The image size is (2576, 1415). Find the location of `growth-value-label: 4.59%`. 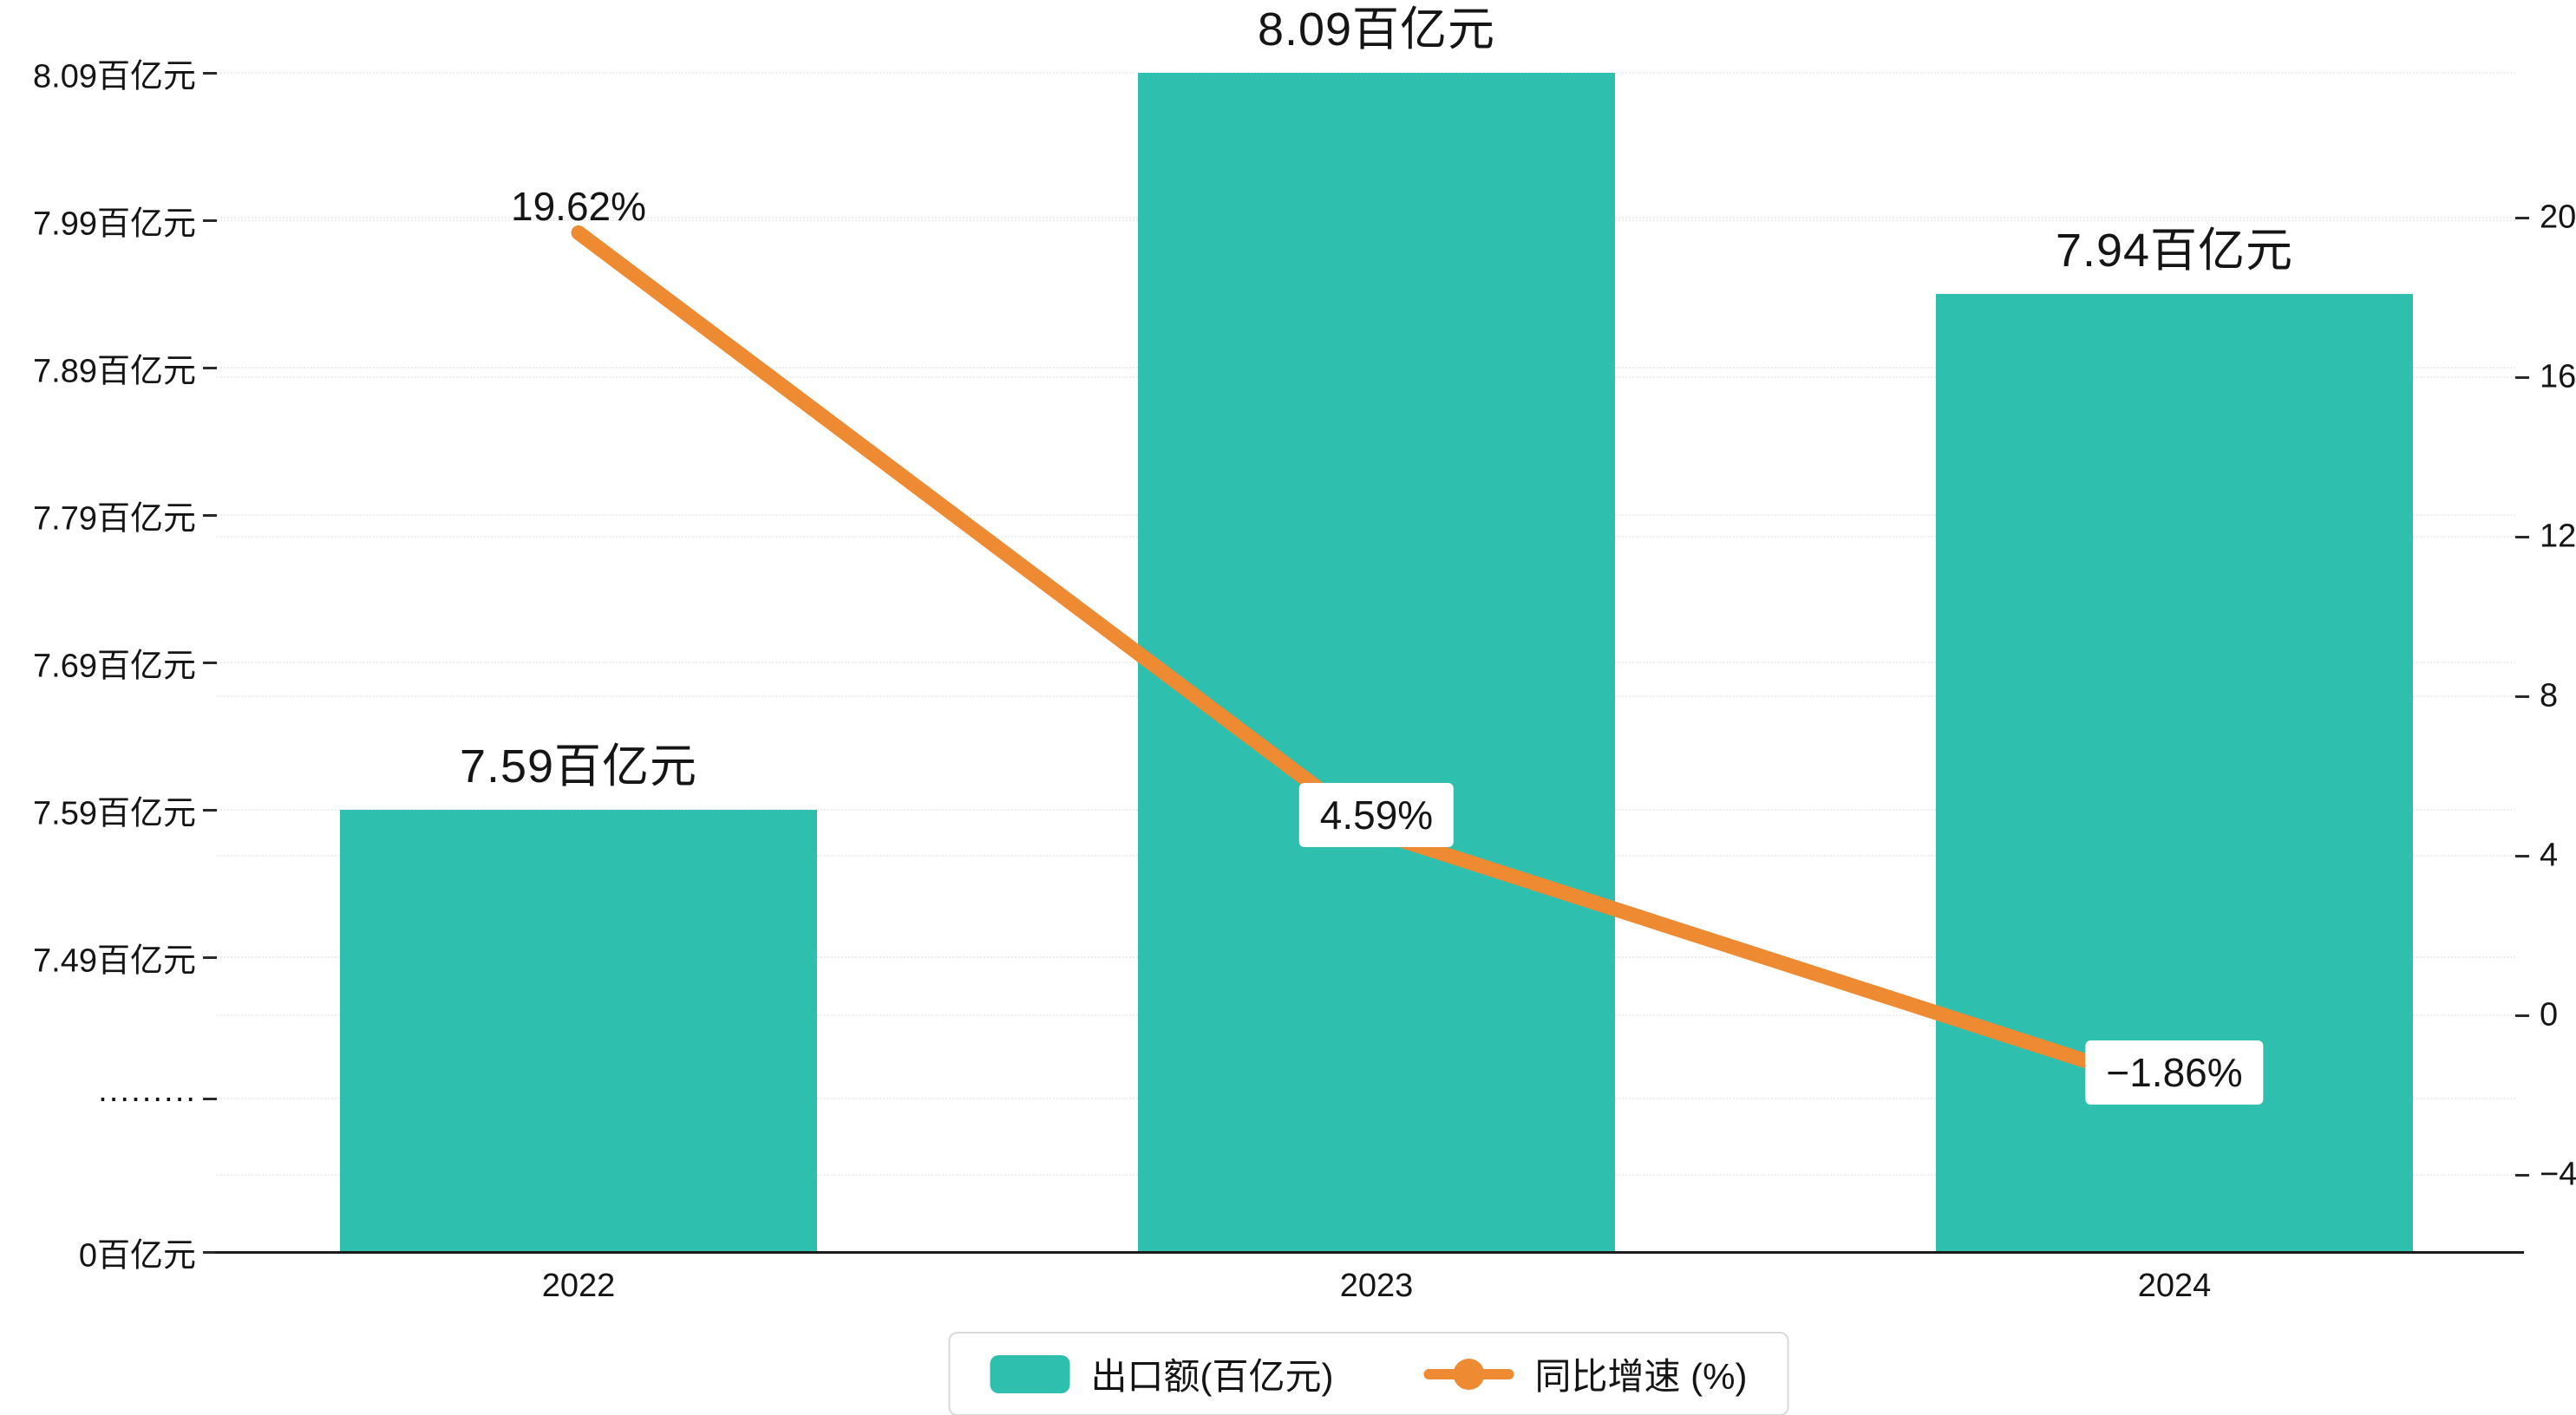

growth-value-label: 4.59% is located at coordinates (1376, 814).